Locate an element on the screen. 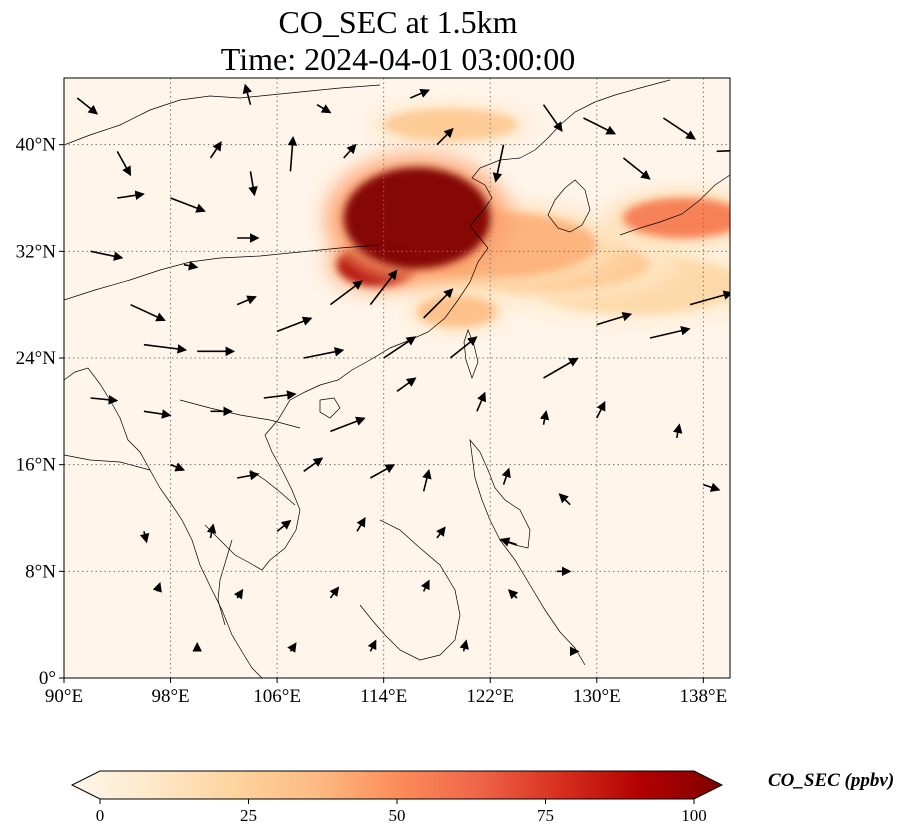  lon-tick-label: 130°E is located at coordinates (597, 696).